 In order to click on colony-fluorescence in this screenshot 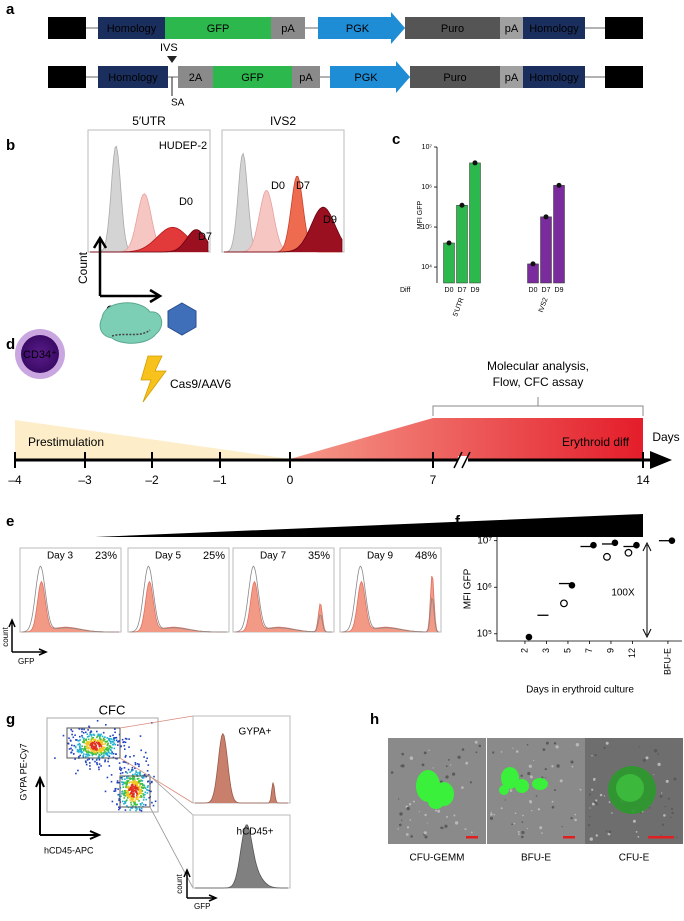, I will do `click(504, 790)`.